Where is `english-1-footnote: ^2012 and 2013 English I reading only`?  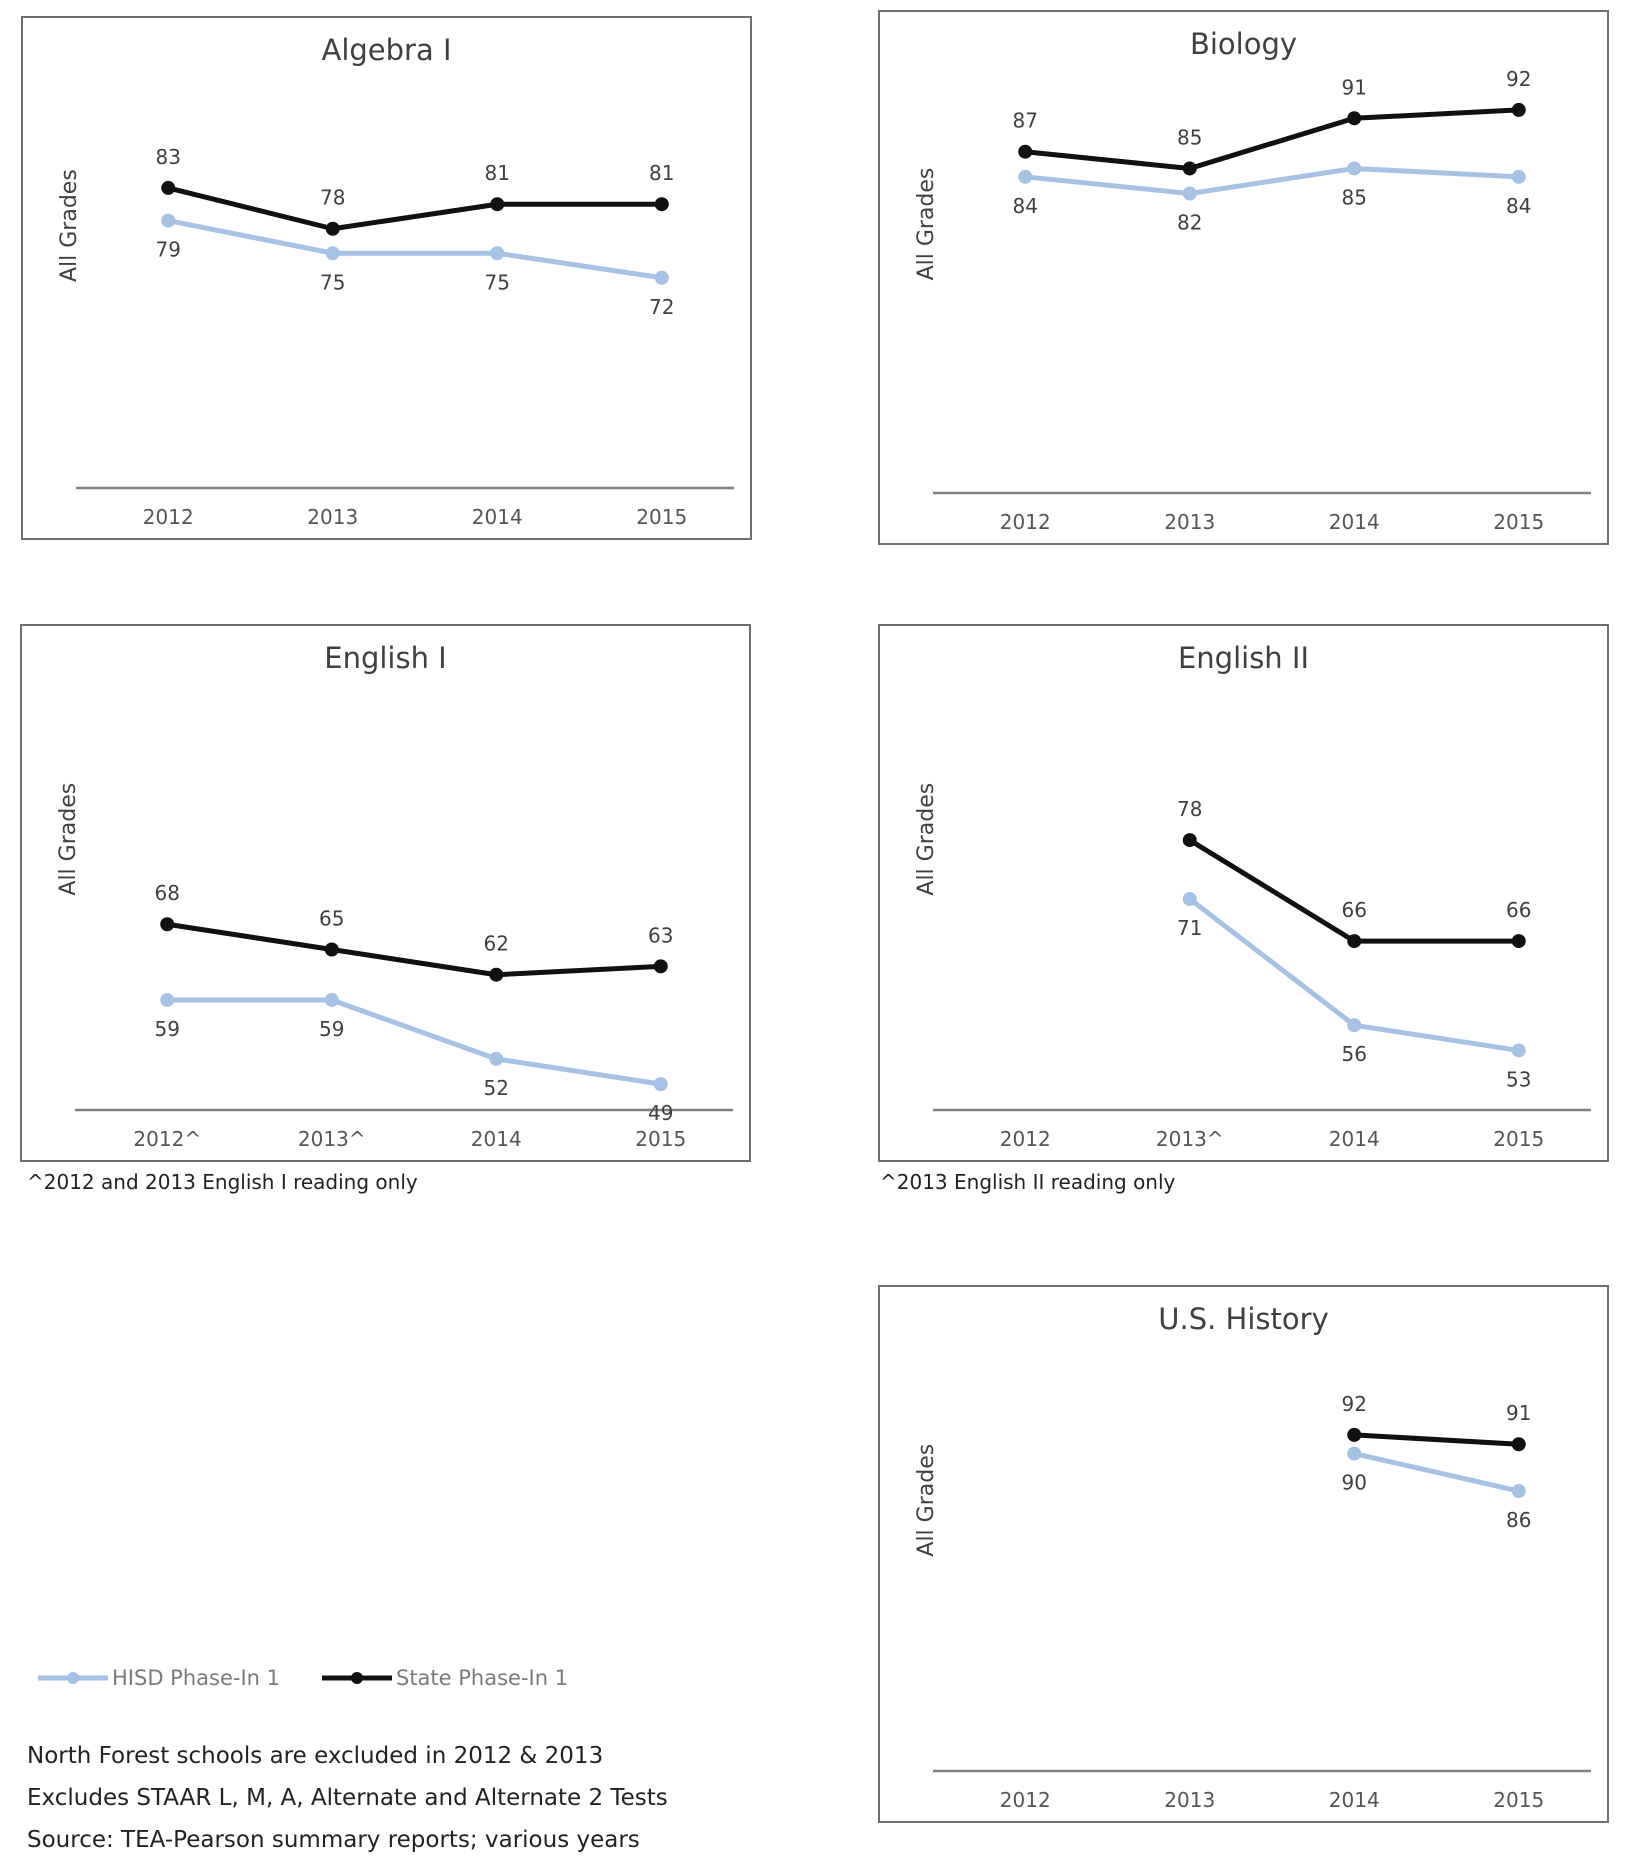 english-1-footnote: ^2012 and 2013 English I reading only is located at coordinates (222, 1182).